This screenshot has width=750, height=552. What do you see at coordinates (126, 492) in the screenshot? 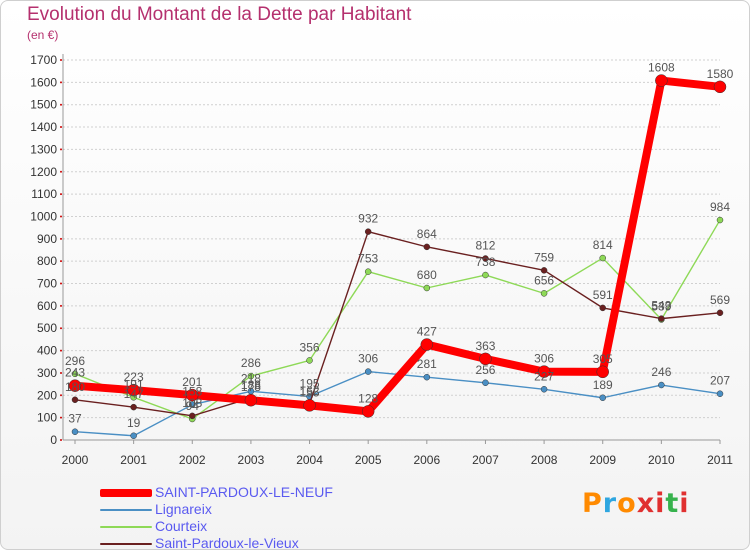
I see `legend-swatch-saint-pardoux-le-neuf` at bounding box center [126, 492].